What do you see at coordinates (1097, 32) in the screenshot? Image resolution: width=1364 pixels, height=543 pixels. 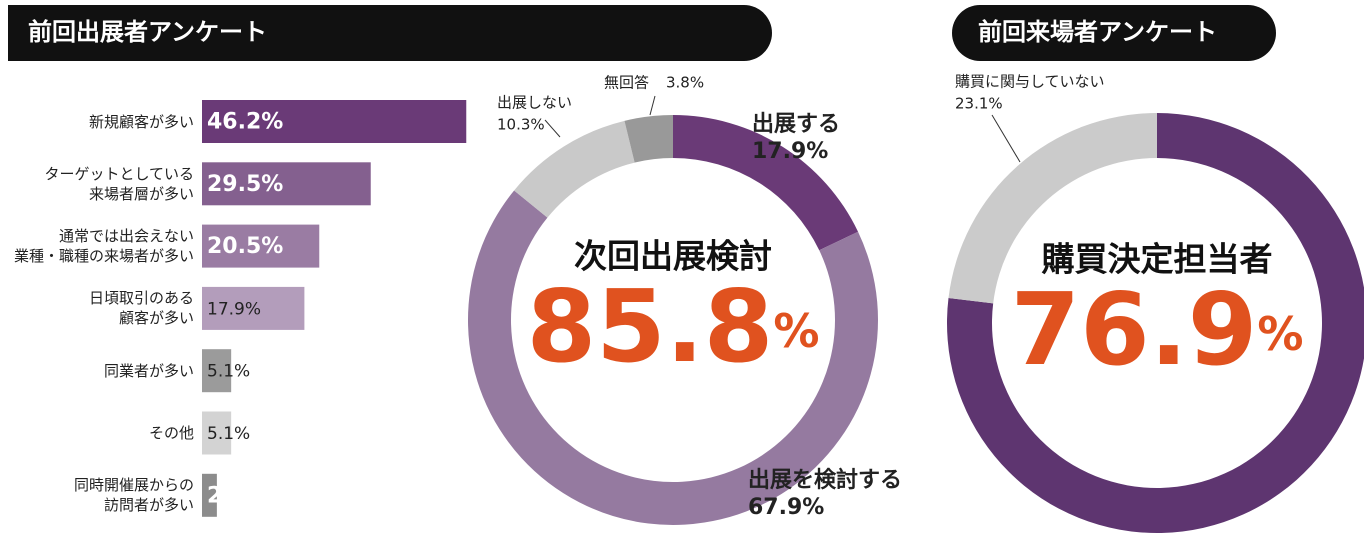 I see `section-title: 前回来場者アンケート` at bounding box center [1097, 32].